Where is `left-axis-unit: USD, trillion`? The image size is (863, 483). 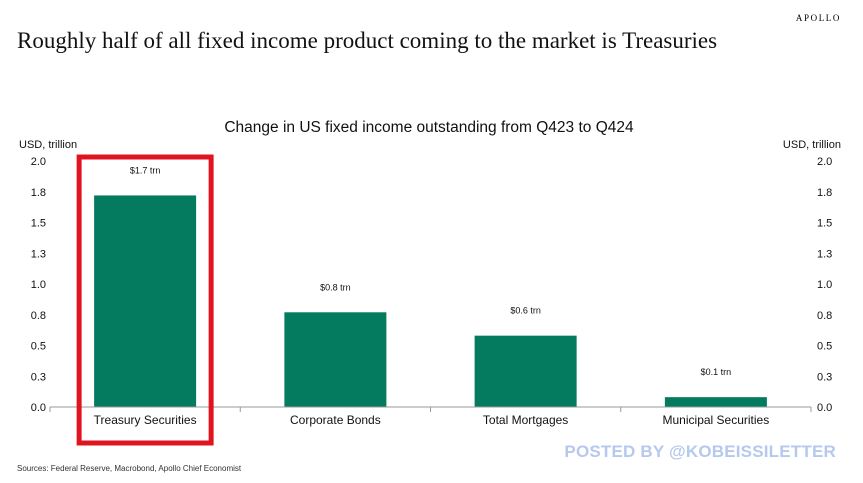 left-axis-unit: USD, trillion is located at coordinates (48, 145).